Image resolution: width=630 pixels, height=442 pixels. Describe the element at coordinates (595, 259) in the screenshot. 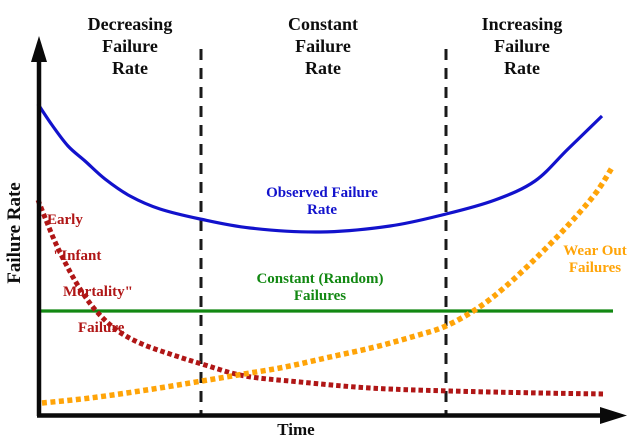

I see `wear-out-failures-label: Wear Out Failures` at that location.